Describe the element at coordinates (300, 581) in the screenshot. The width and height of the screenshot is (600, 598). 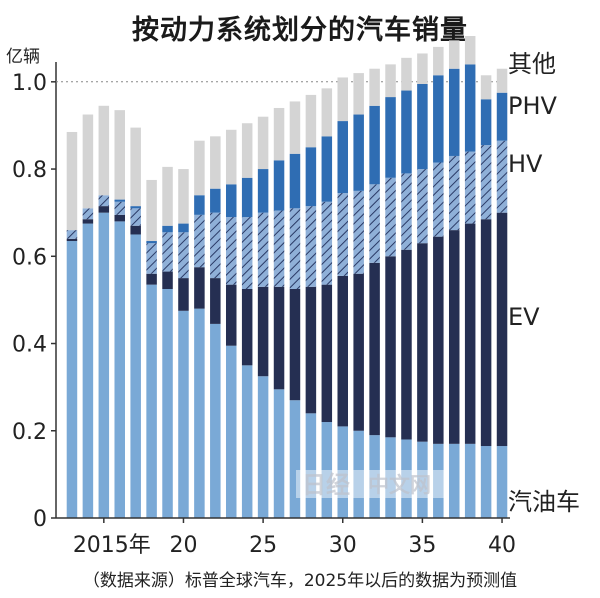
I see `chart-source-note: （数据来源）标普全球汽车，2025年以后的数据为预测值` at that location.